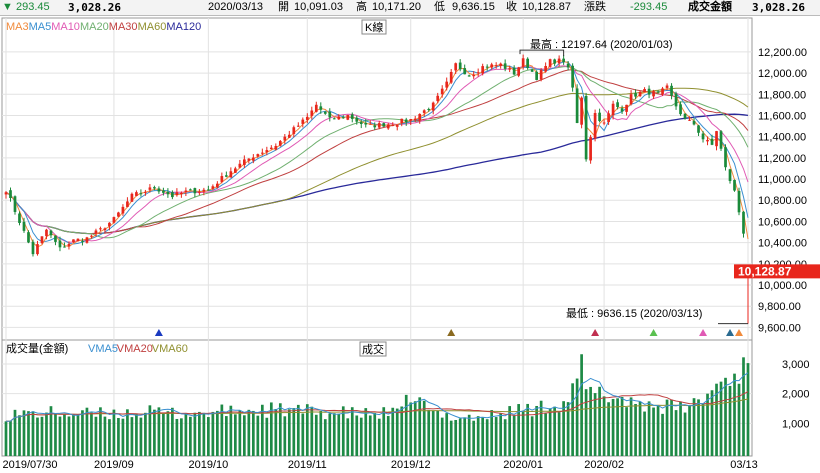  What do you see at coordinates (765, 271) in the screenshot?
I see `last-close-label: 10,128.87` at bounding box center [765, 271].